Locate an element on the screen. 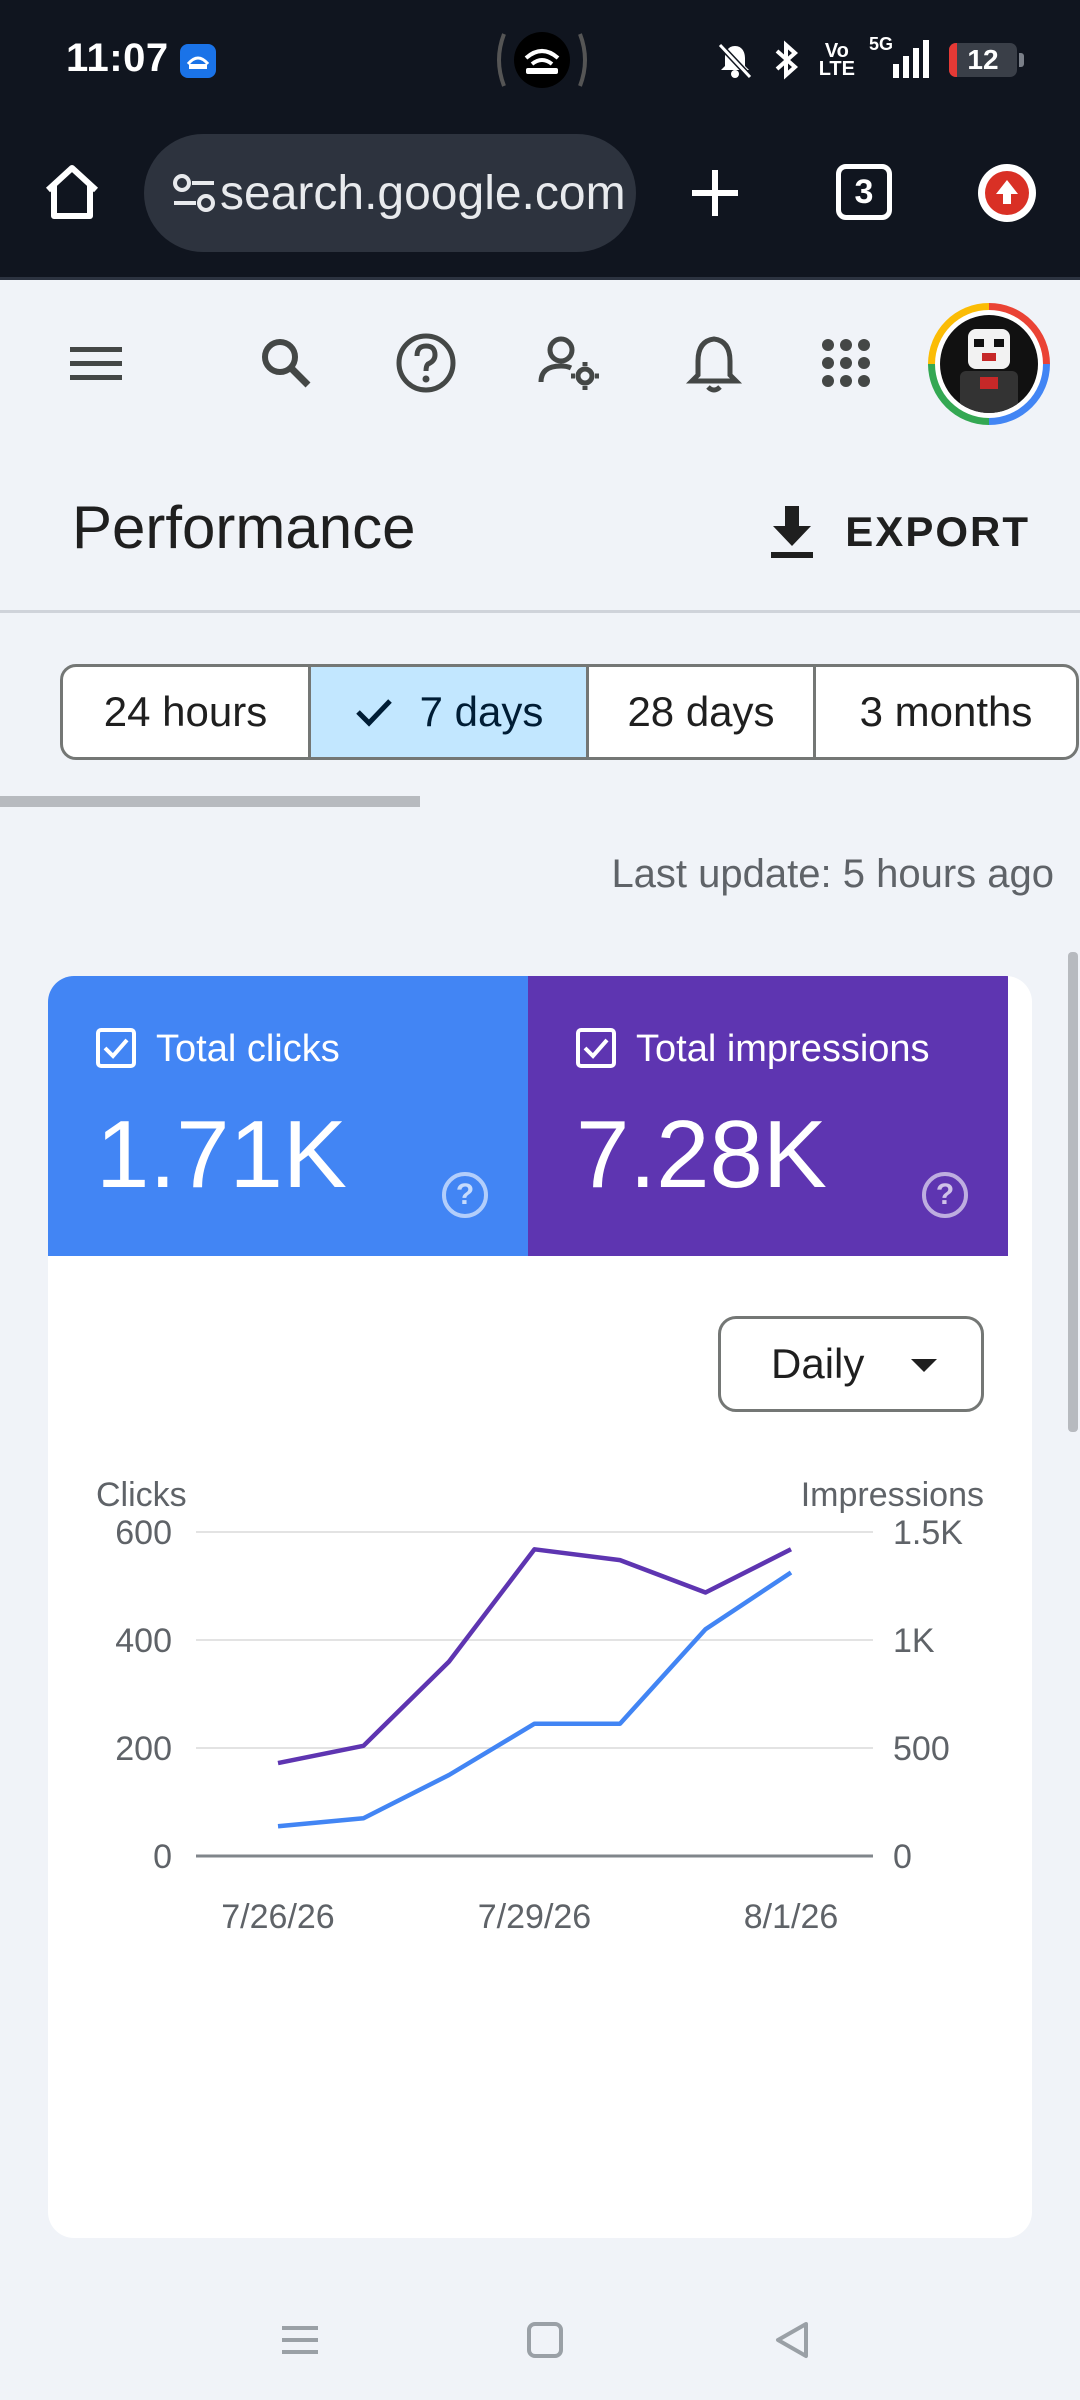 The width and height of the screenshot is (1080, 2400). volte-label: Vo LTE is located at coordinates (836, 60).